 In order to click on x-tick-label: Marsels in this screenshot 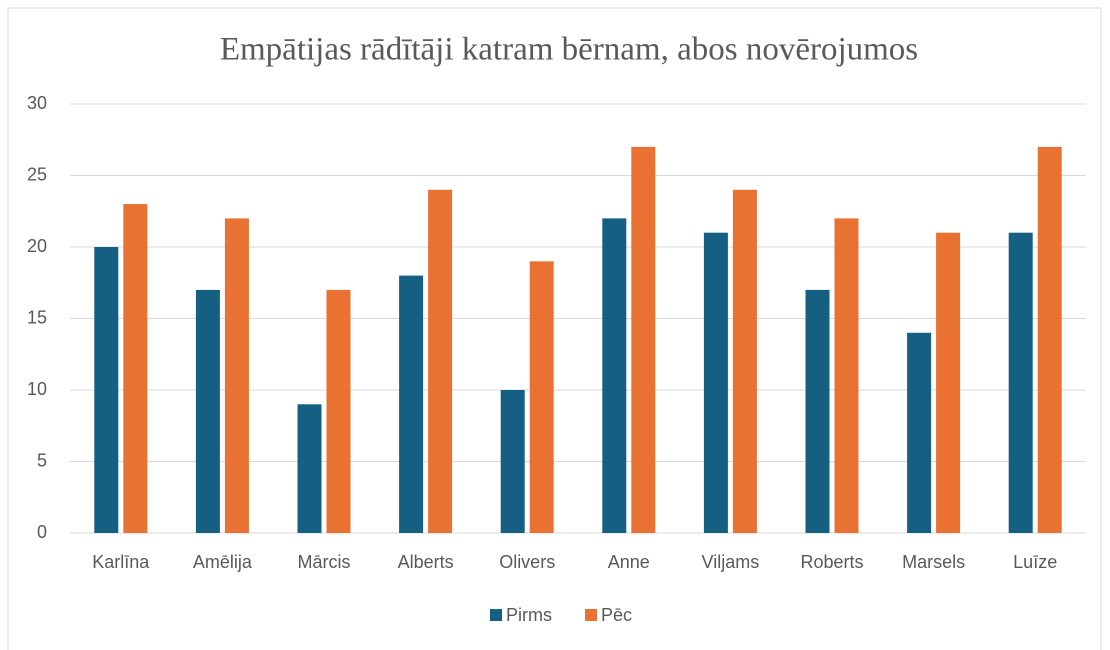, I will do `click(933, 562)`.